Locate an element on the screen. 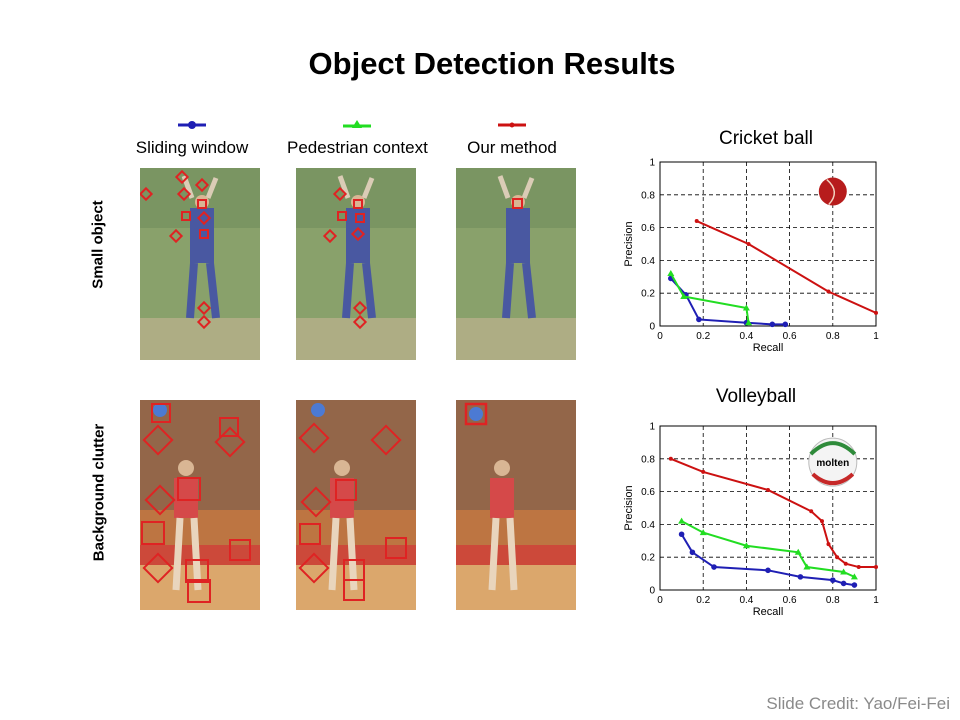  chart-title-volleyball: Volleyball is located at coordinates (756, 396).